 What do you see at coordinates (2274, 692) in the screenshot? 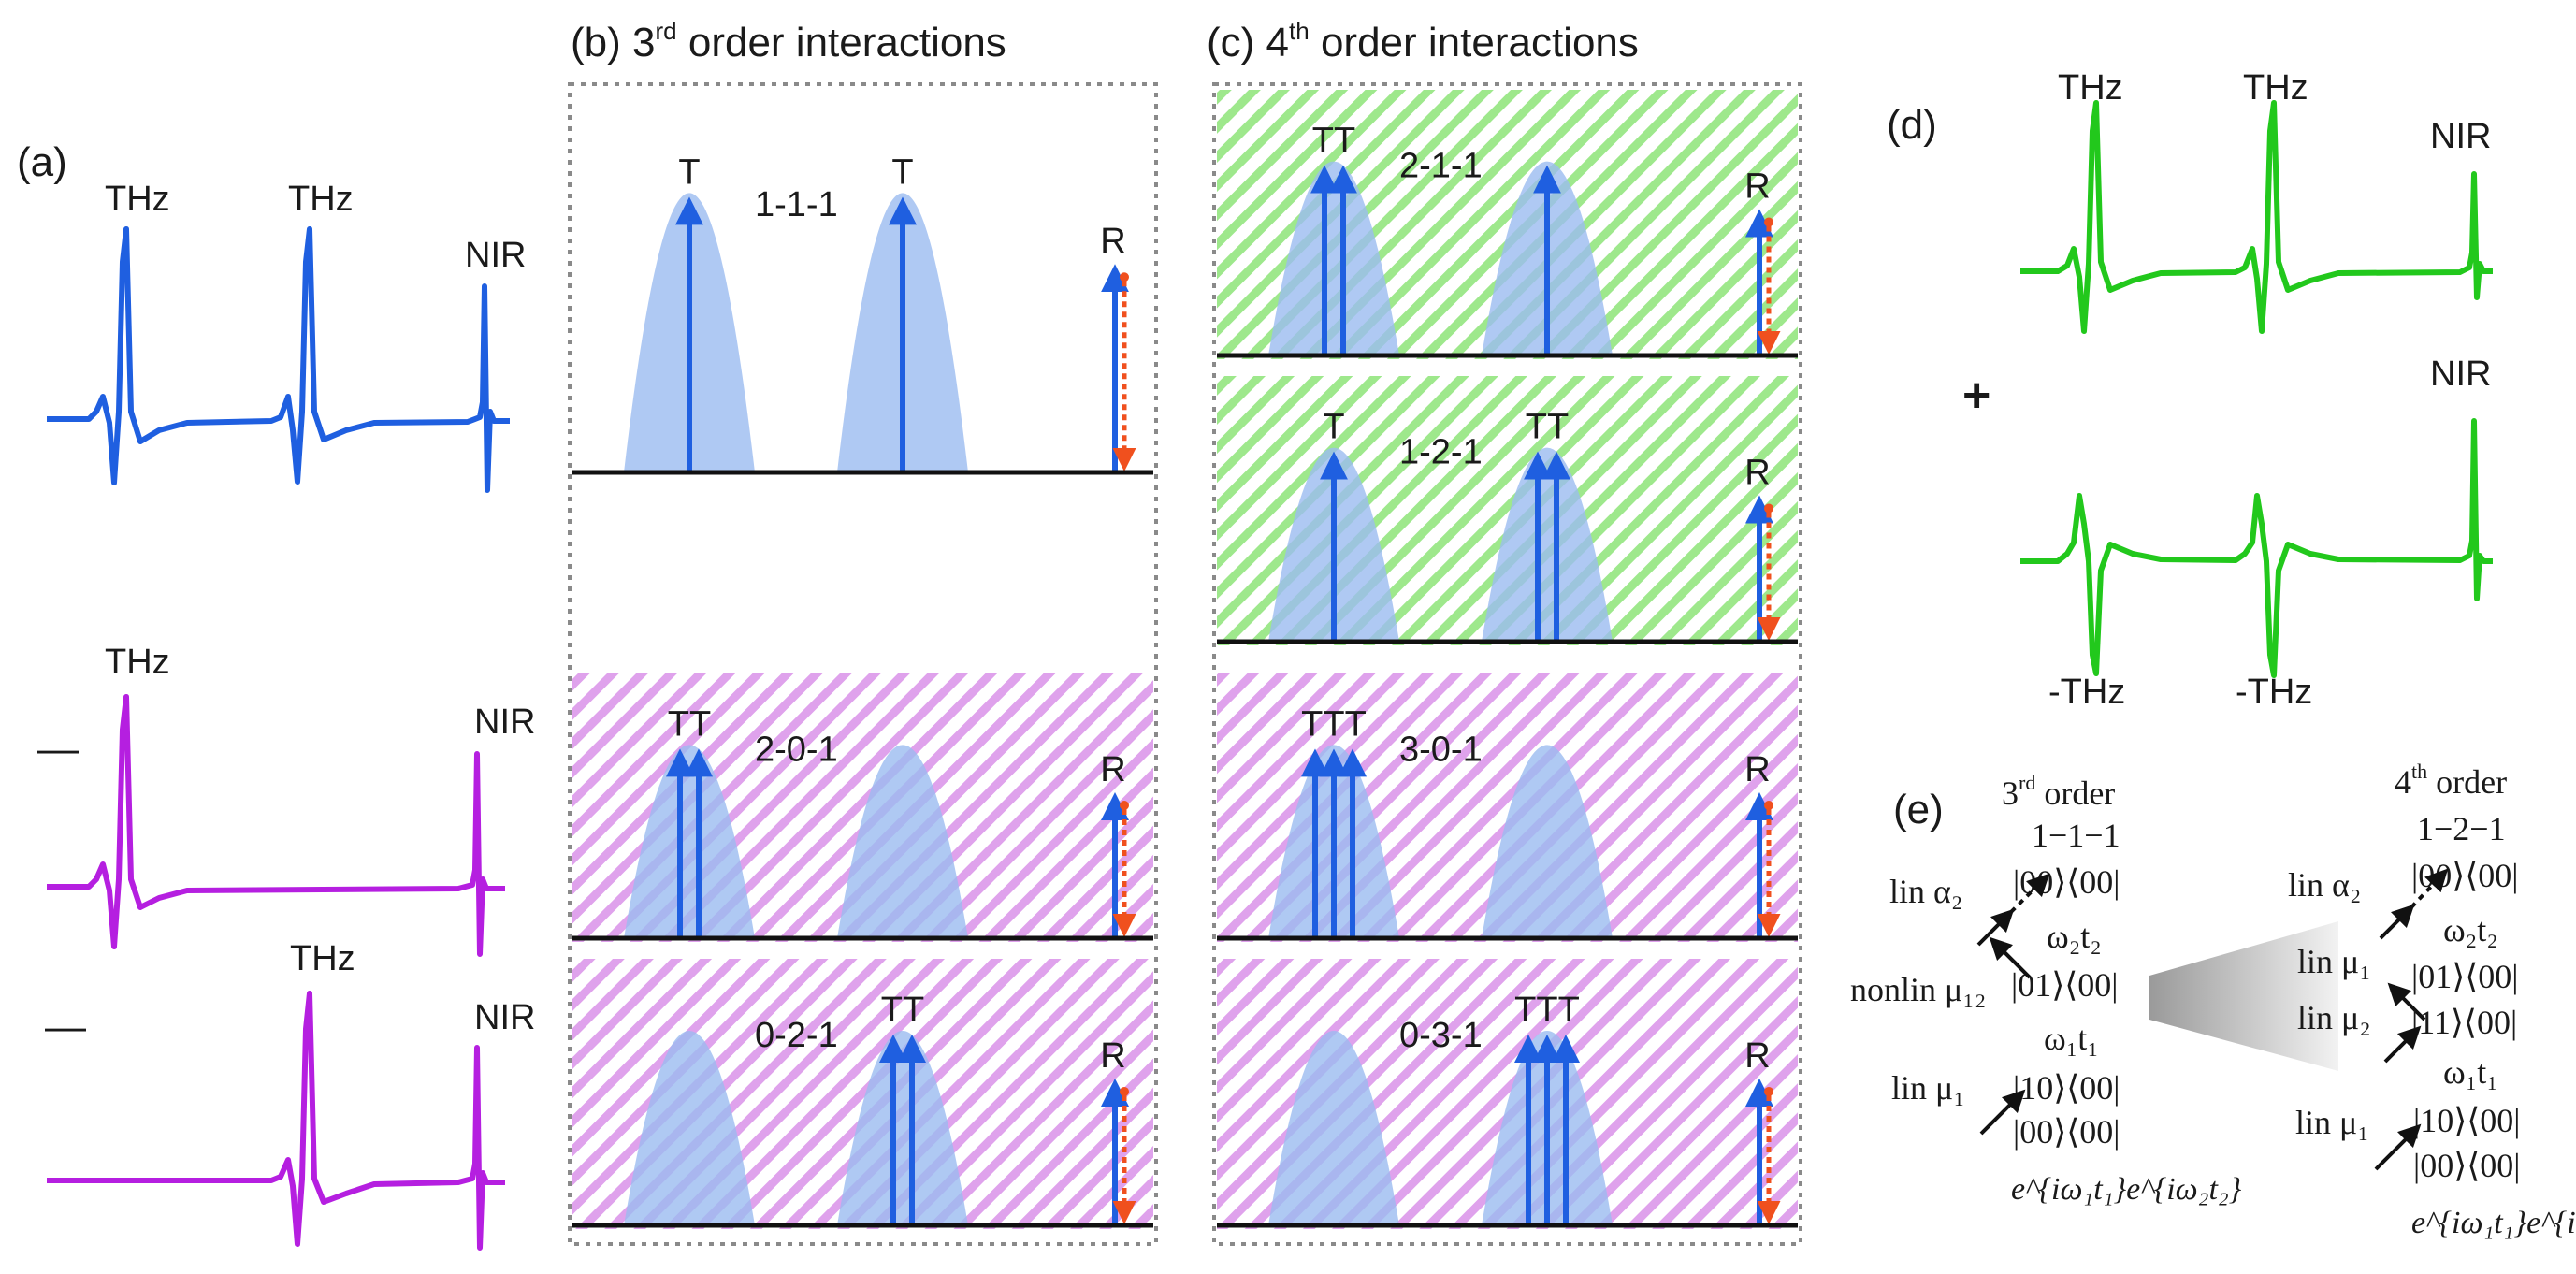
I see `neg-thz-label-2: -THz` at bounding box center [2274, 692].